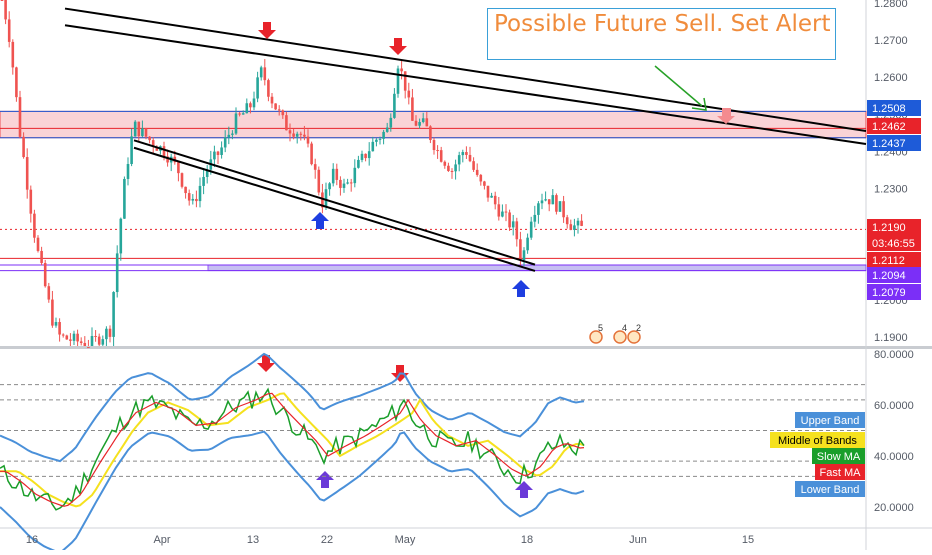 This screenshot has height=555, width=932. What do you see at coordinates (334, 202) in the screenshot?
I see `trendline` at bounding box center [334, 202].